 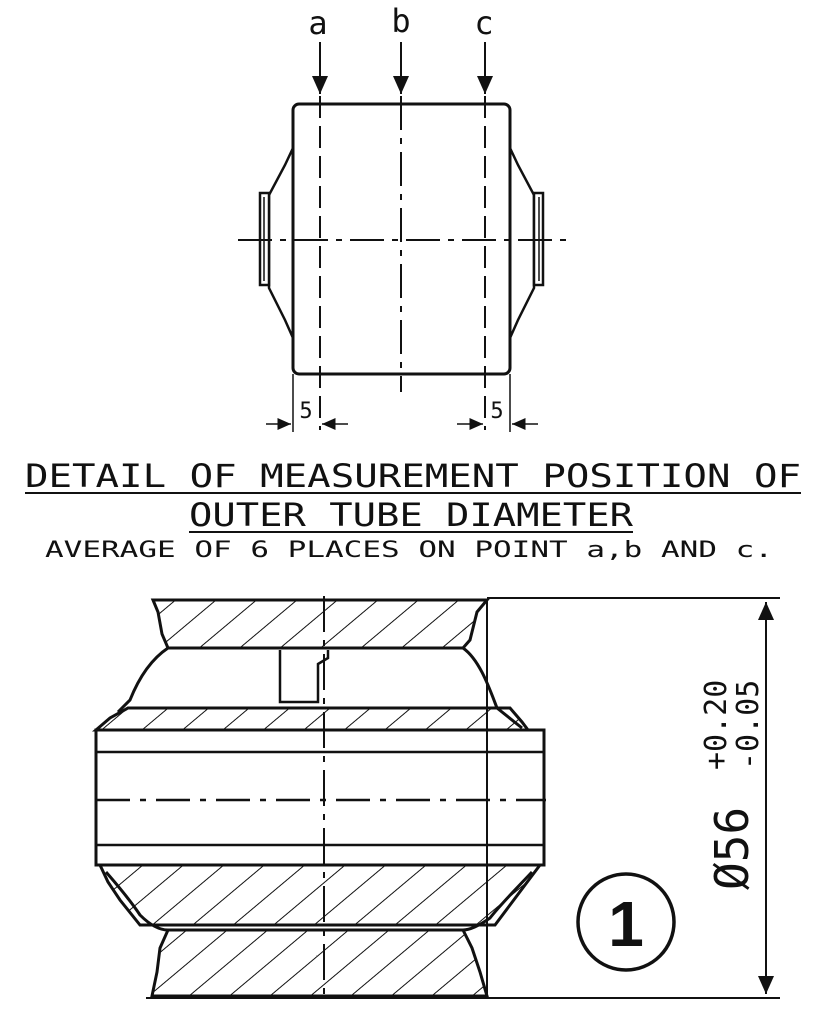 What do you see at coordinates (305, 411) in the screenshot?
I see `dim-left-value: 5` at bounding box center [305, 411].